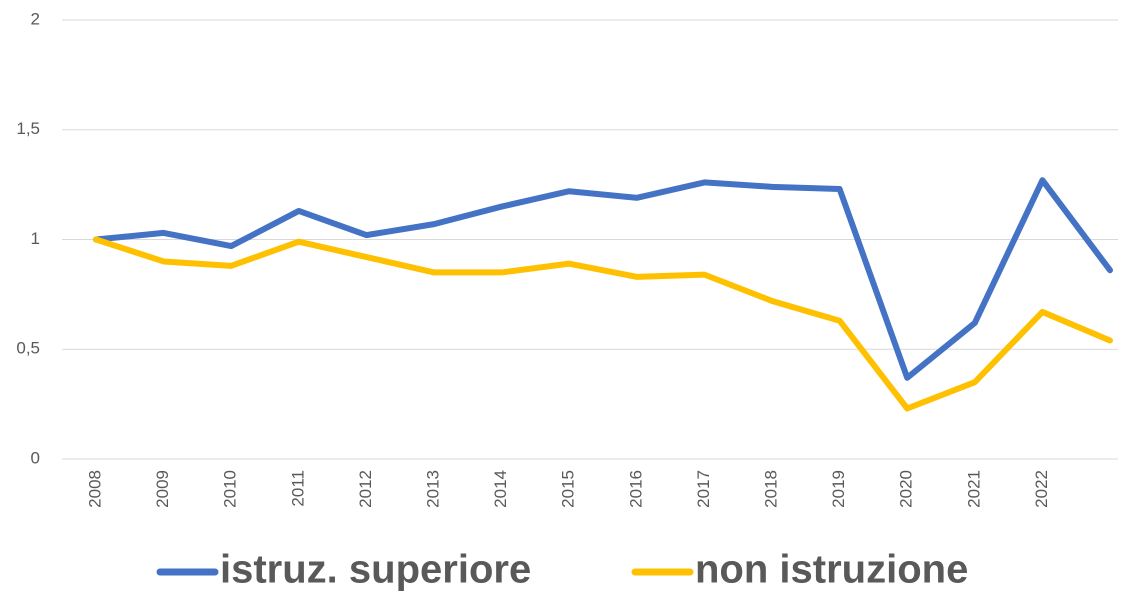  What do you see at coordinates (375, 570) in the screenshot?
I see `legend-label: istruz. superiore` at bounding box center [375, 570].